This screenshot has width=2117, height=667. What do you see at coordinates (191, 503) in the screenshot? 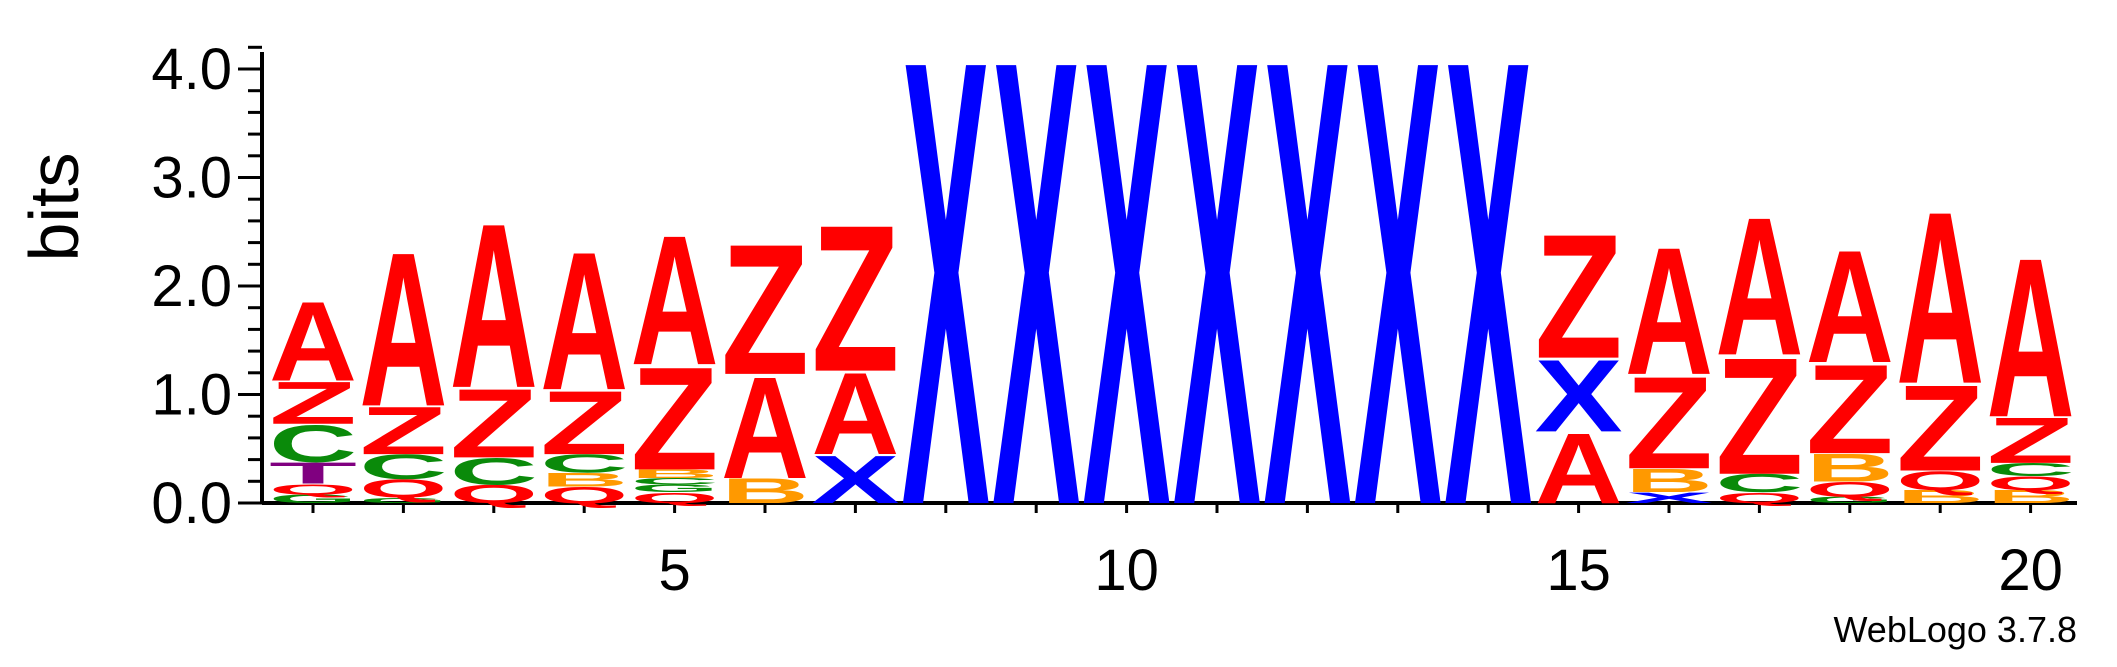
I see `y-tick-label: 0.0` at bounding box center [191, 503].